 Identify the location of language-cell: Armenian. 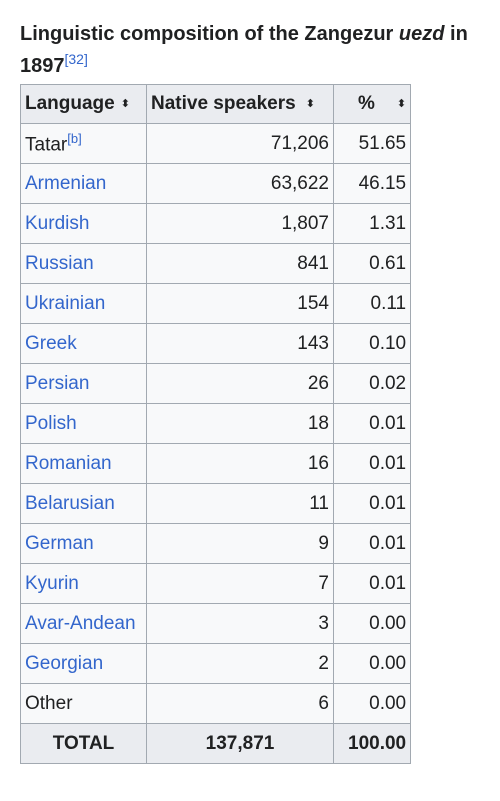
(83, 183).